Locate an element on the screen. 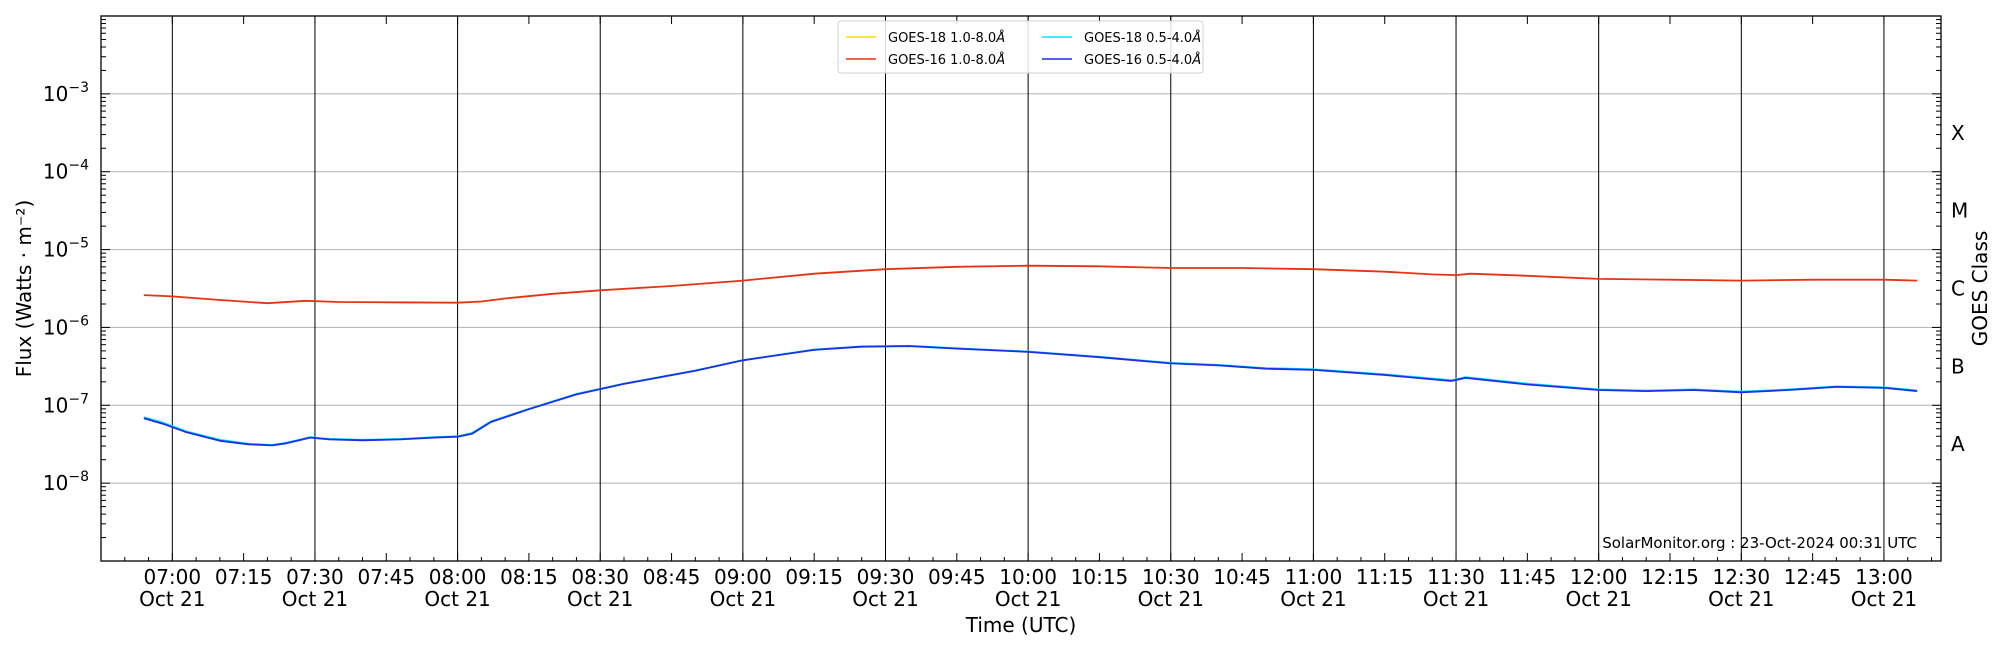 The image size is (2000, 650). goes-class-label: C is located at coordinates (1958, 289).